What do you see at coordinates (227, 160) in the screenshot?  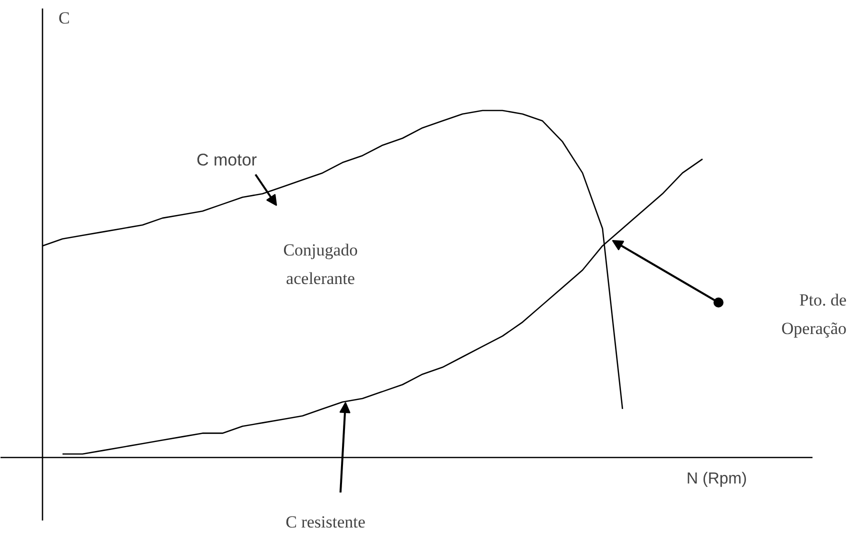 I see `annotation: C motor` at bounding box center [227, 160].